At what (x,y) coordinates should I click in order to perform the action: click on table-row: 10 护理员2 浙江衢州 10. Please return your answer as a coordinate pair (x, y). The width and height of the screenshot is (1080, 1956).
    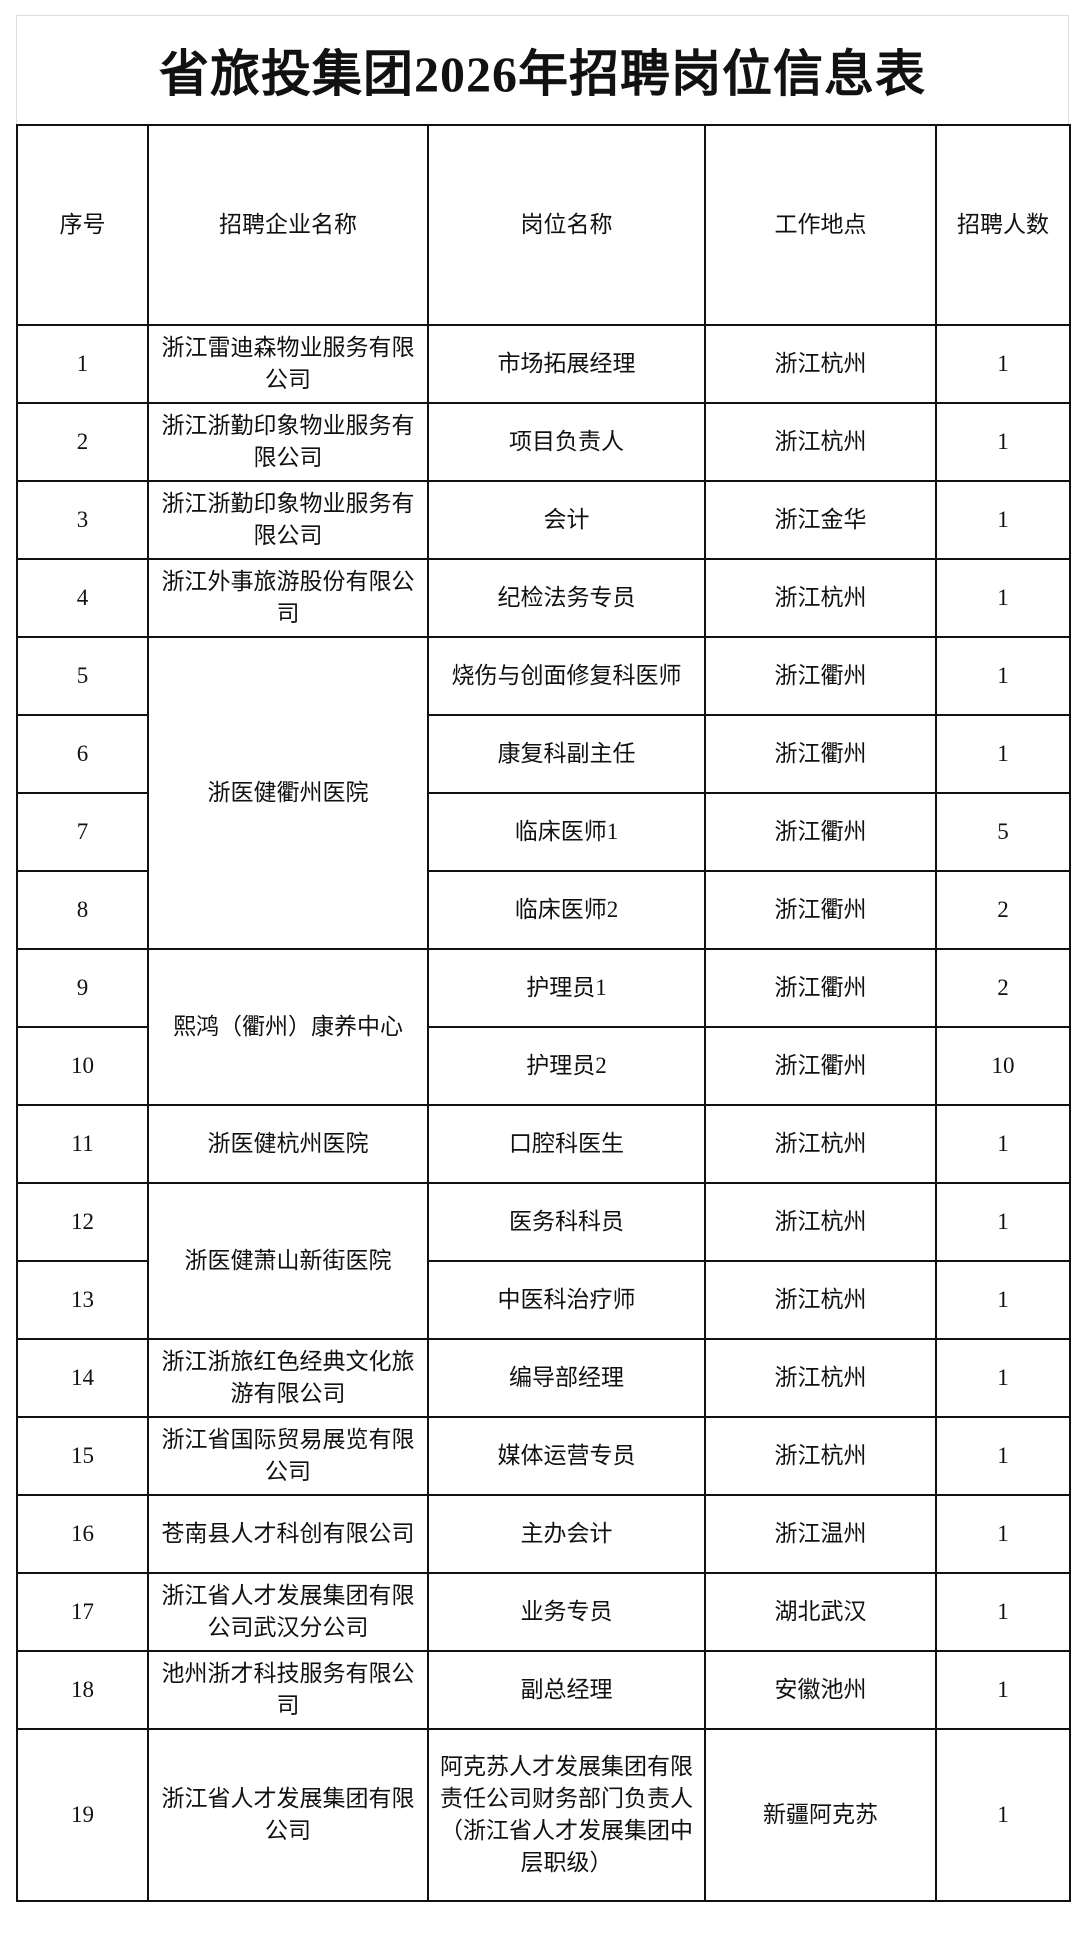
    Looking at the image, I should click on (543, 1066).